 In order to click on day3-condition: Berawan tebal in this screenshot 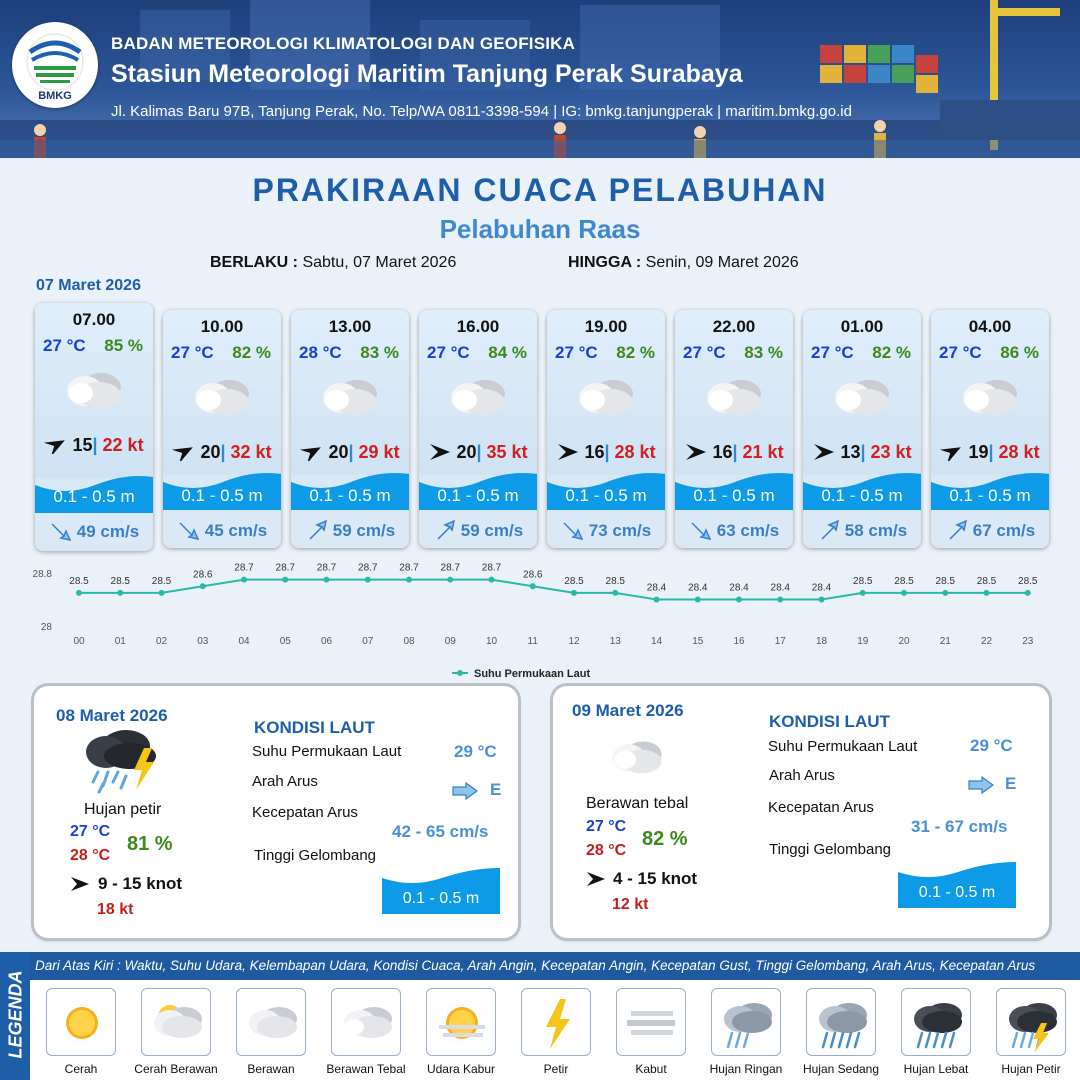, I will do `click(637, 803)`.